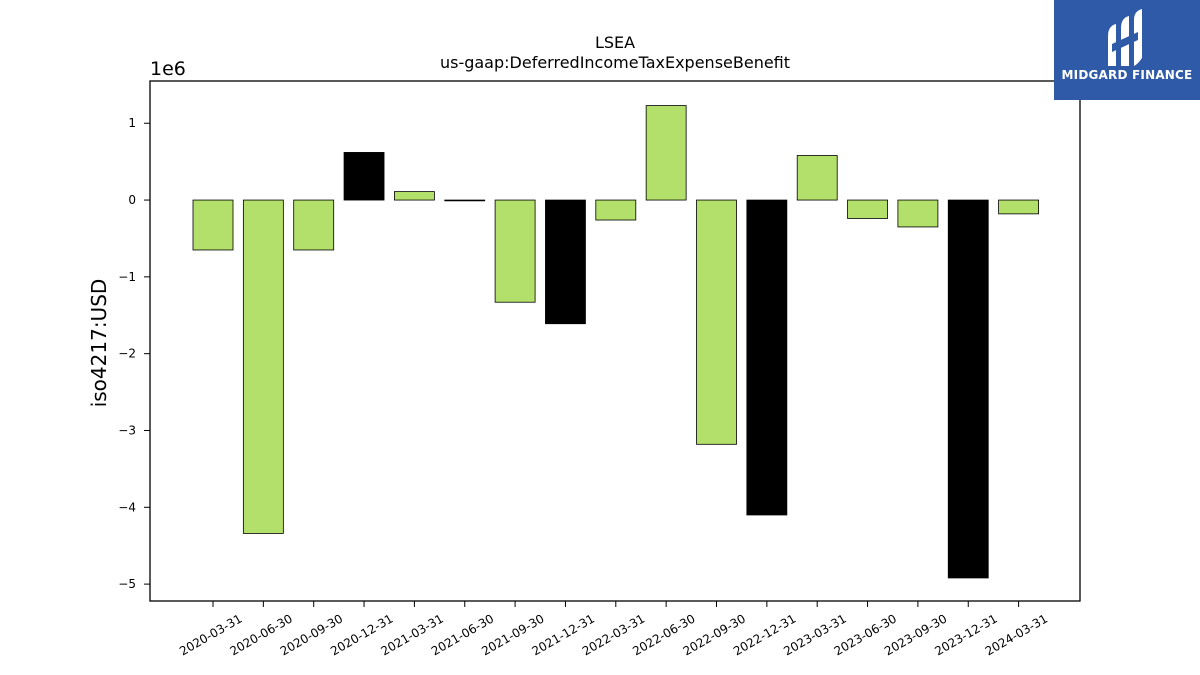 The height and width of the screenshot is (675, 1200). I want to click on y-tick-label: −4, so click(127, 507).